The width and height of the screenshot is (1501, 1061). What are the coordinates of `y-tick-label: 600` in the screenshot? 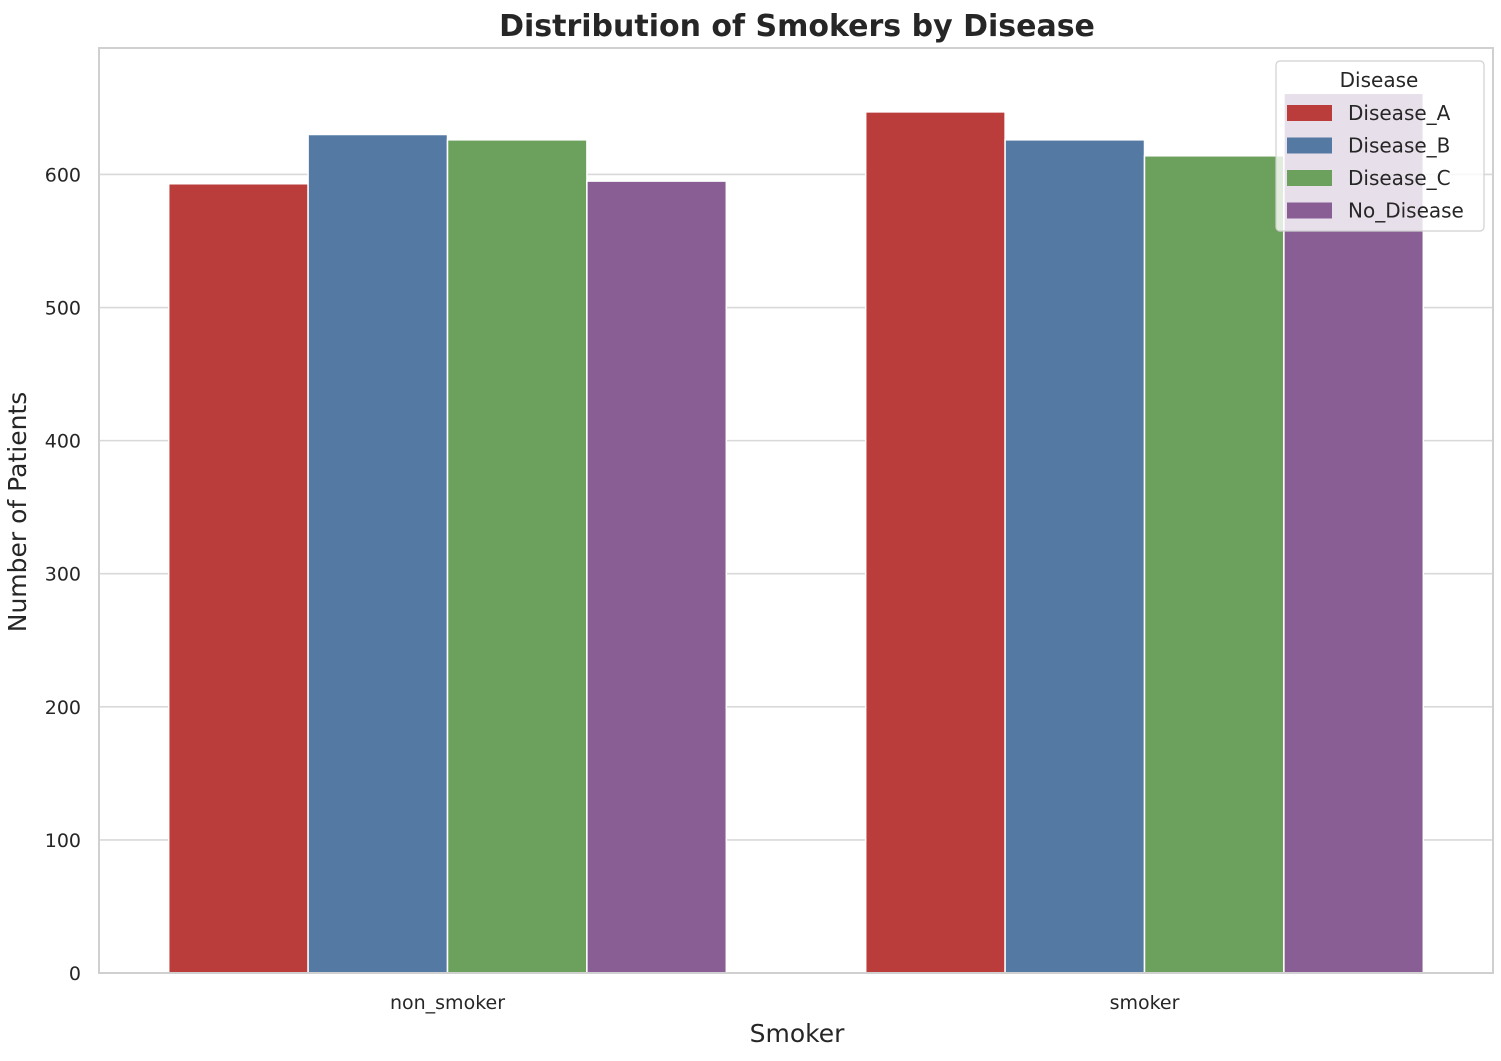 It's located at (63, 175).